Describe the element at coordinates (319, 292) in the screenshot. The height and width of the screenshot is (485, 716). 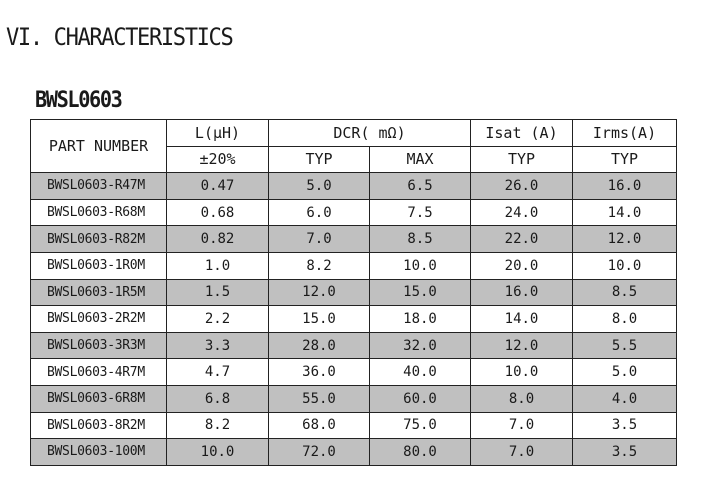
I see `dcr-typ-cell: 12.0` at that location.